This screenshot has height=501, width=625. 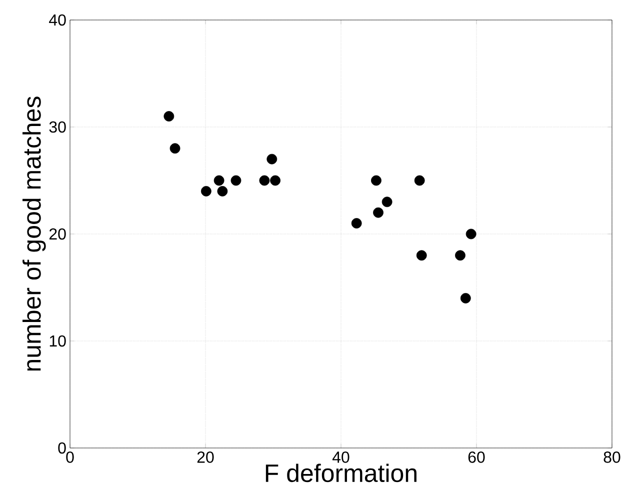 I want to click on x-tick-label: 80, so click(x=612, y=457).